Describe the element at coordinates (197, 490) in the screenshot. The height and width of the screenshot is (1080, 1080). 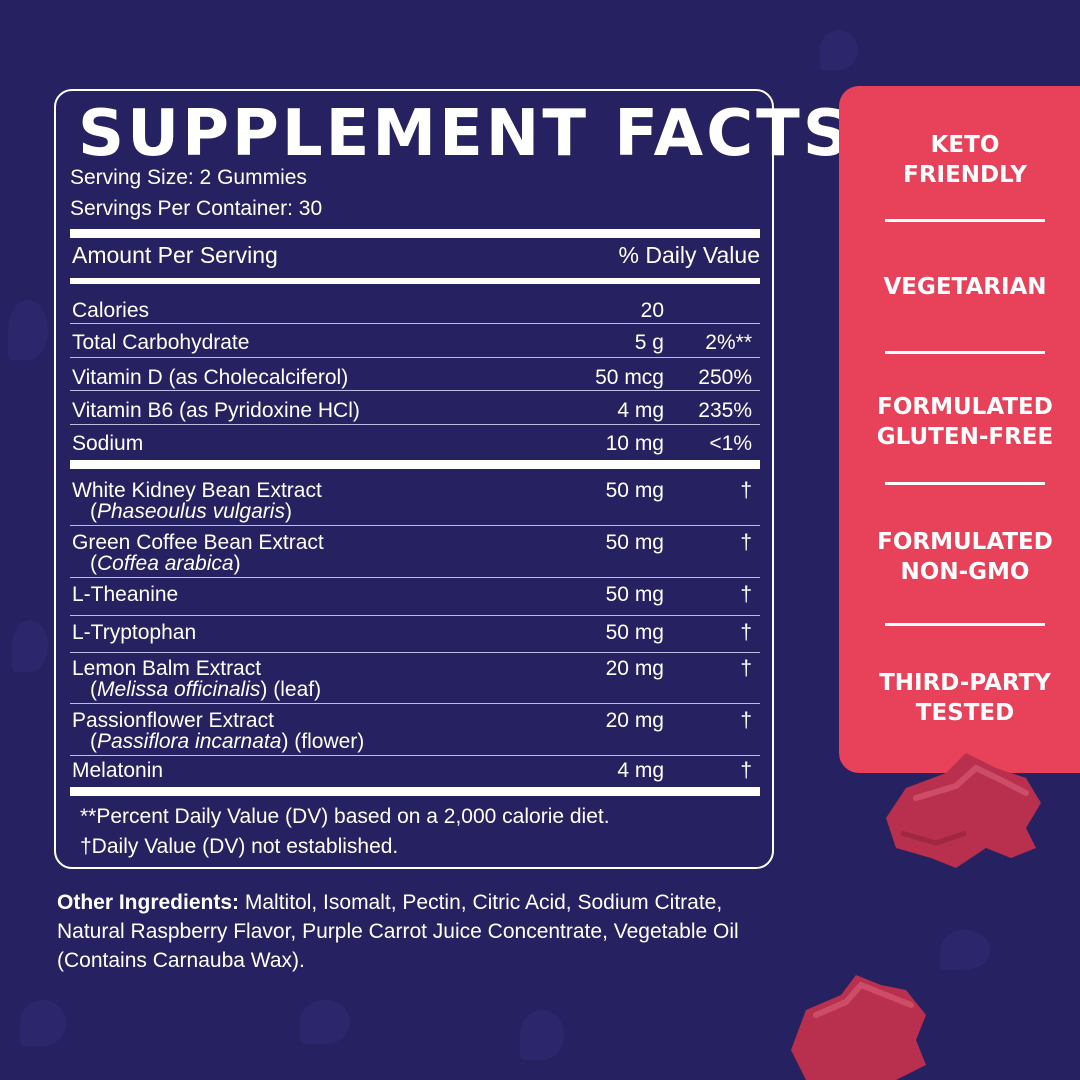
I see `ingredient-name: White Kidney Bean Extract` at that location.